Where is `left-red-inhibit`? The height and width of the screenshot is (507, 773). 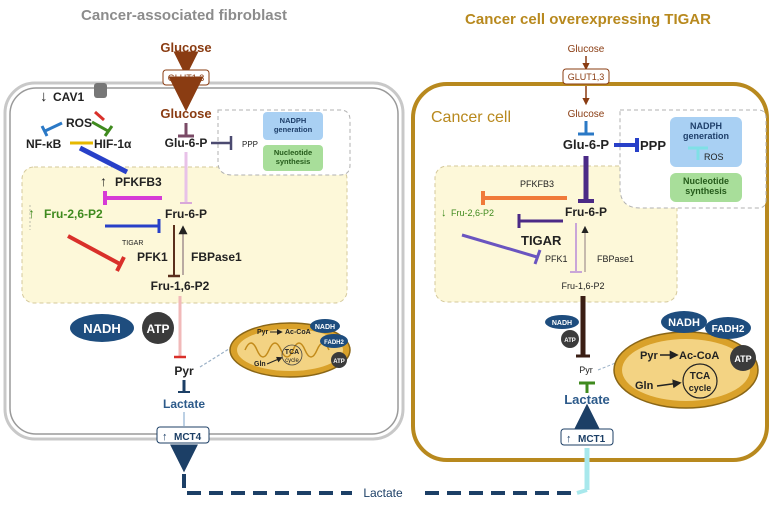 left-red-inhibit is located at coordinates (94, 250).